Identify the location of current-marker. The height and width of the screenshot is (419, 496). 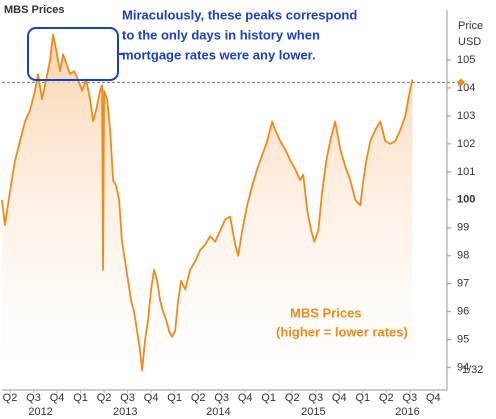
(461, 82).